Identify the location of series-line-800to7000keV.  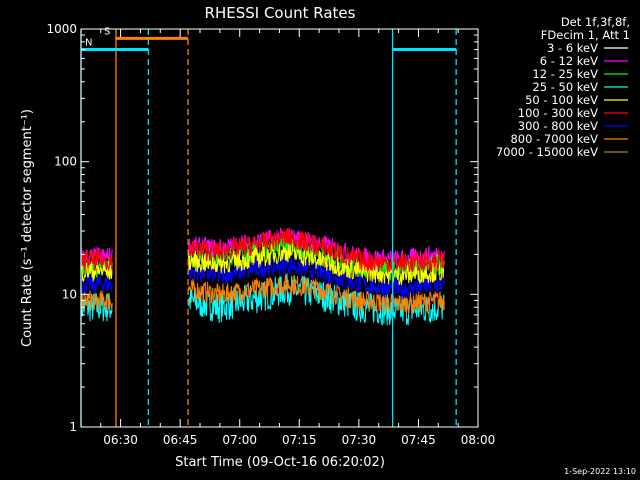
(262, 294).